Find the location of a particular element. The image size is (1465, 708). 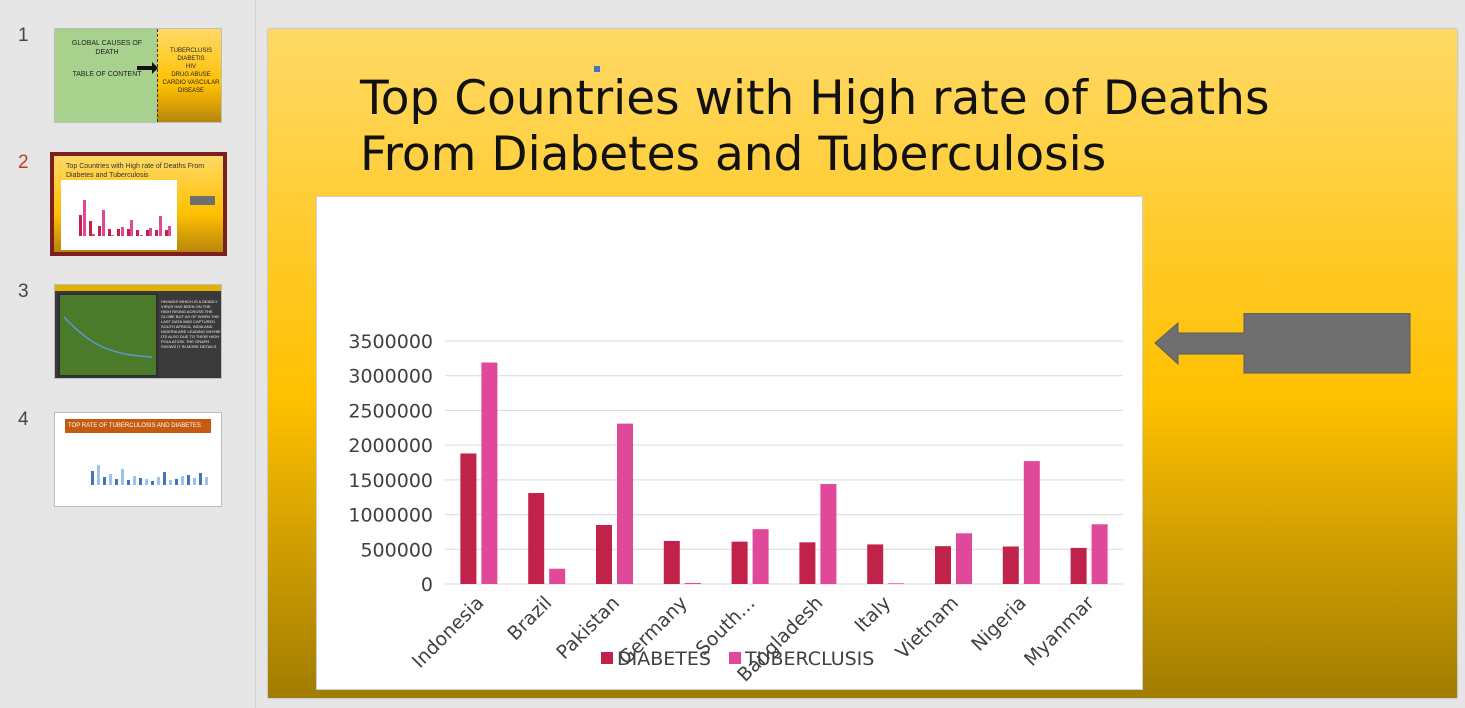

thumb-plot-line is located at coordinates (108, 337).